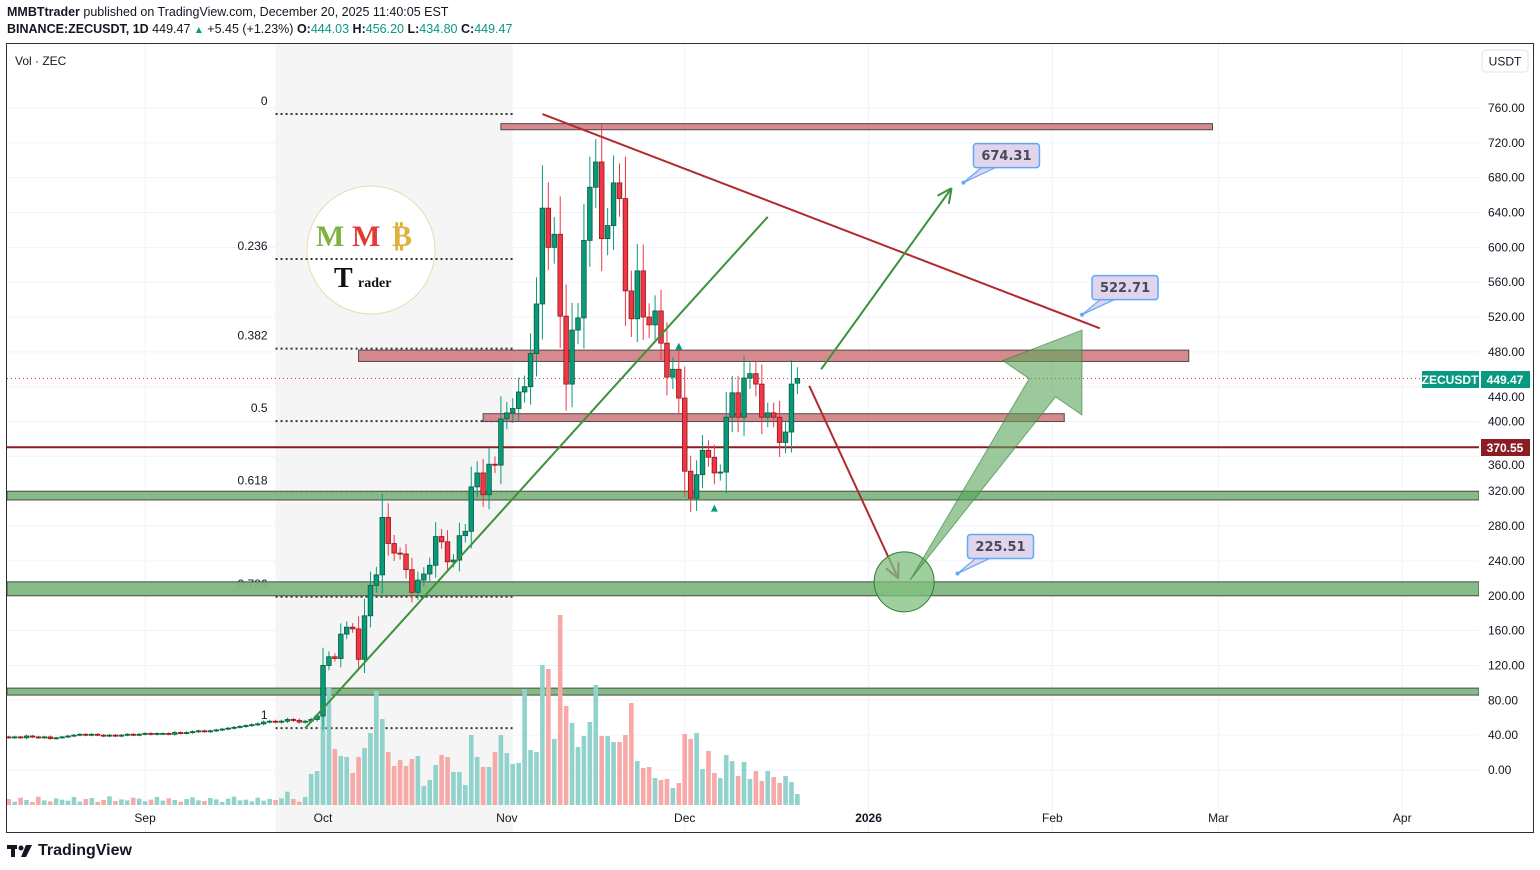 This screenshot has height=870, width=1540. What do you see at coordinates (1119, 295) in the screenshot?
I see `price-callout: 522.71` at bounding box center [1119, 295].